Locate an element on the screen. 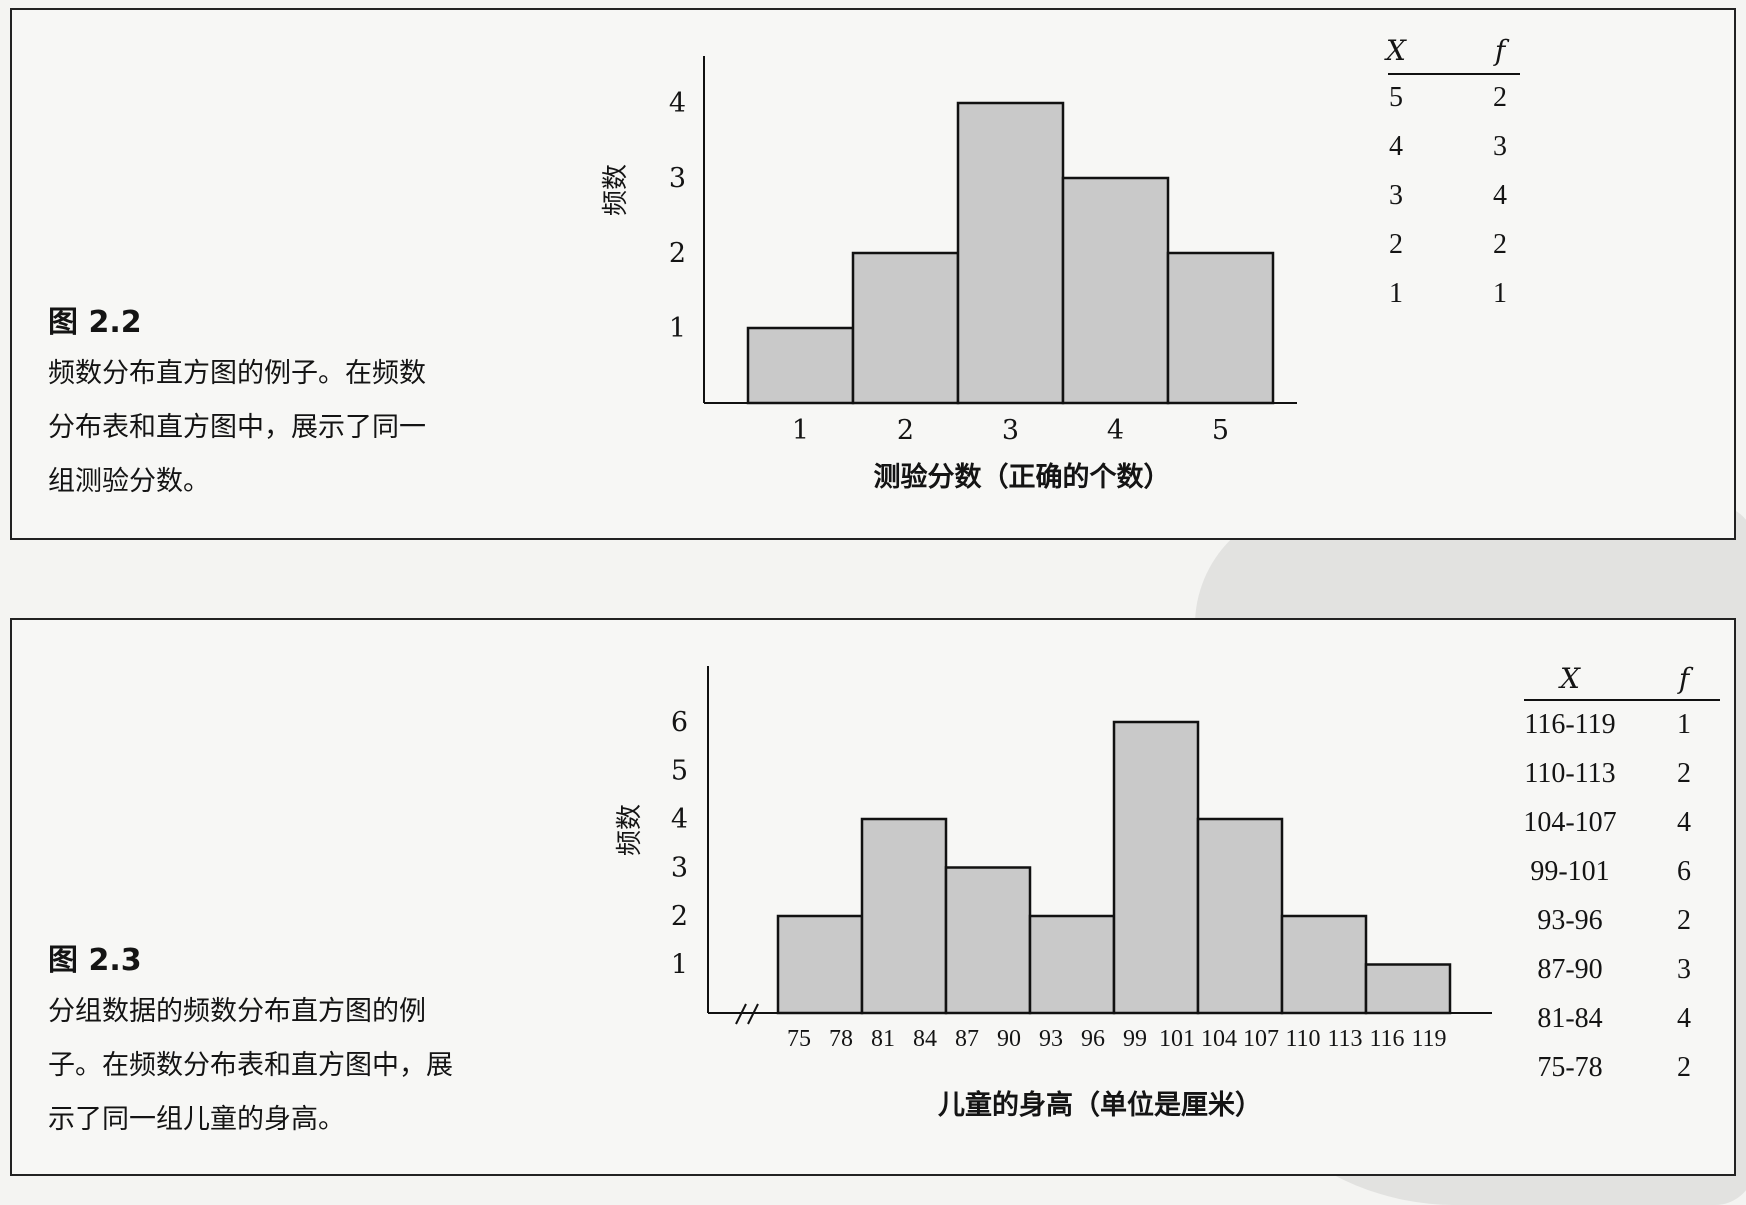 The image size is (1746, 1205). x-tick-label: 96 is located at coordinates (1093, 1039).